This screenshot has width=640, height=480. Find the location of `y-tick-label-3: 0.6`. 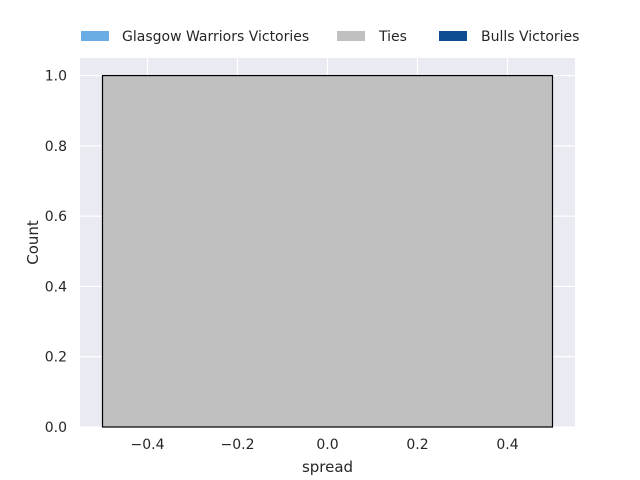

y-tick-label-3: 0.6 is located at coordinates (56, 217).